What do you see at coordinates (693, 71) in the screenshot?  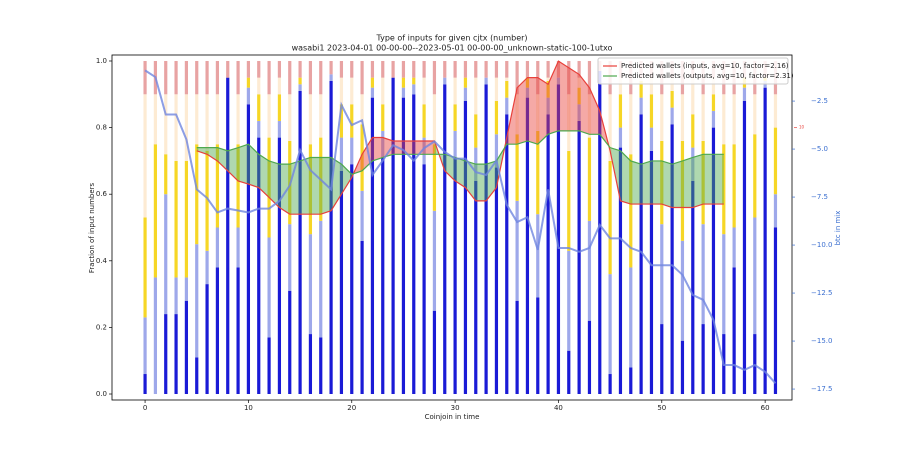 I see `legend-box` at bounding box center [693, 71].